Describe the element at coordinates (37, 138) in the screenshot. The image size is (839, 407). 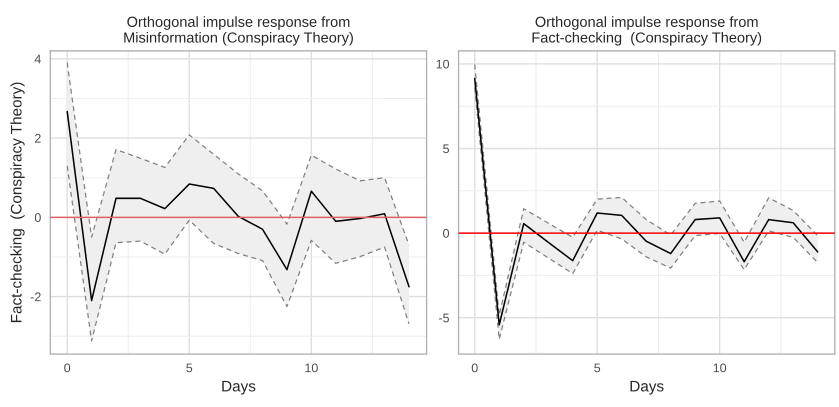
I see `y-tick-label: 2` at that location.